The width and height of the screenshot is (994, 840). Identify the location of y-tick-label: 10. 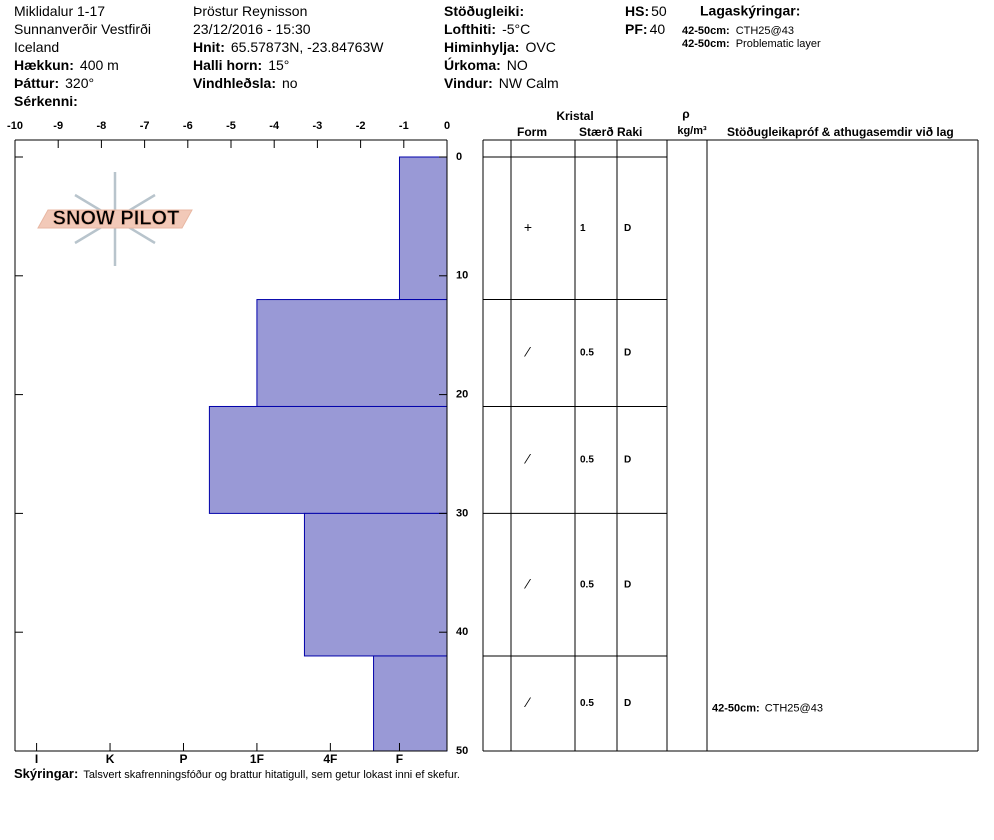
(462, 276).